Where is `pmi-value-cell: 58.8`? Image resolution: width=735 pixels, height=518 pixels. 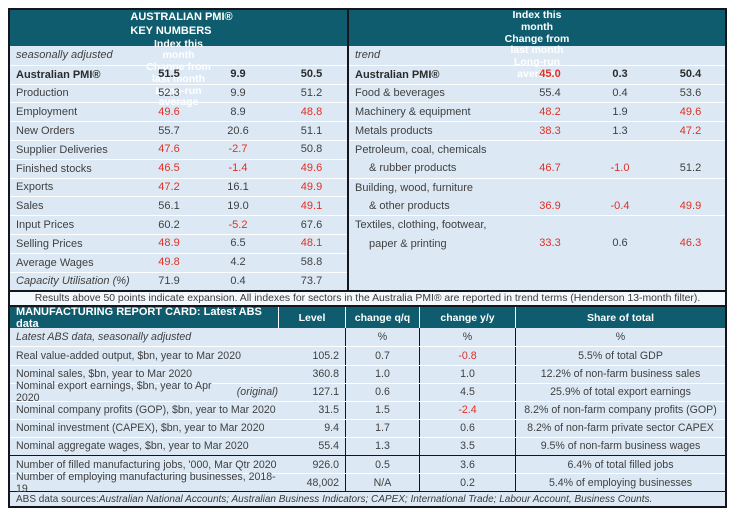
pmi-value-cell: 58.8 is located at coordinates (311, 262).